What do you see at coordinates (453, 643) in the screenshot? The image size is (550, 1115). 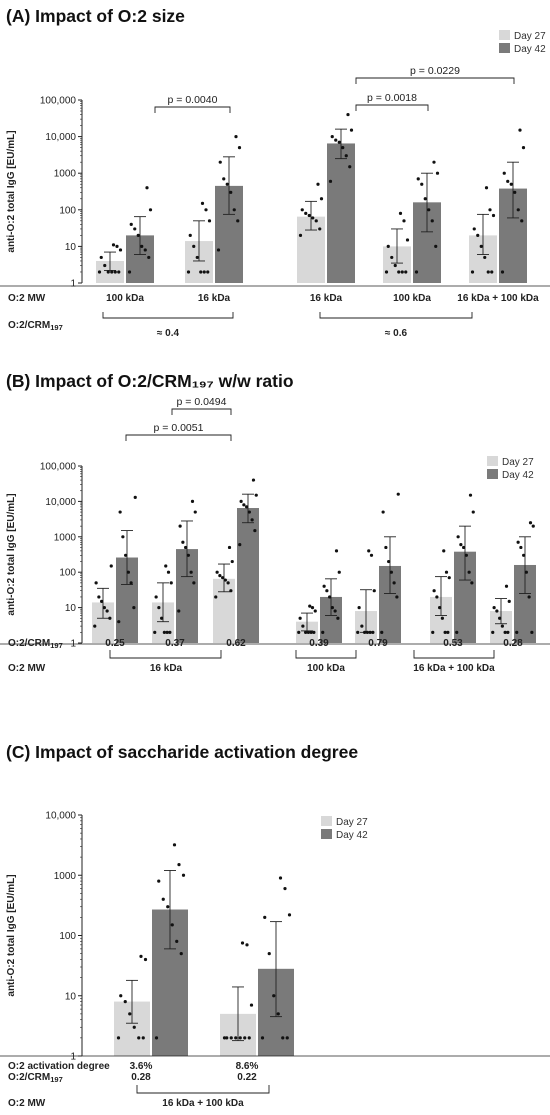 I see `group-label: 0.53` at bounding box center [453, 643].